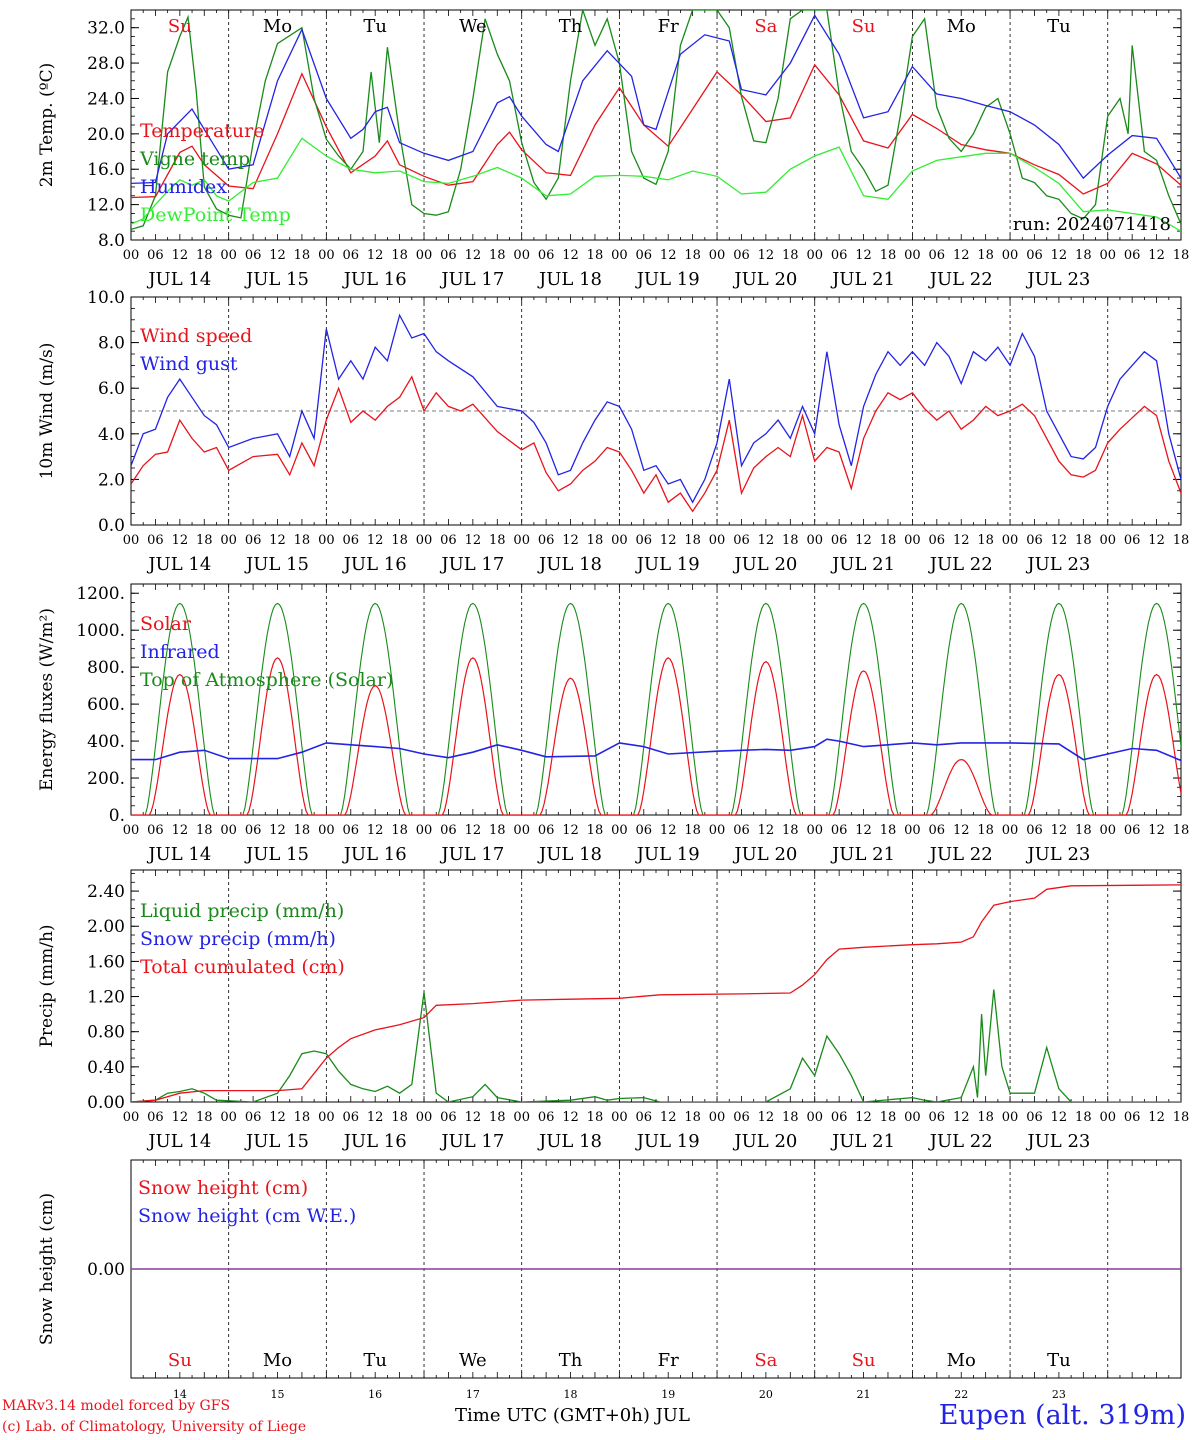 Image resolution: width=1194 pixels, height=1440 pixels. I want to click on weekday-label: Tu, so click(375, 26).